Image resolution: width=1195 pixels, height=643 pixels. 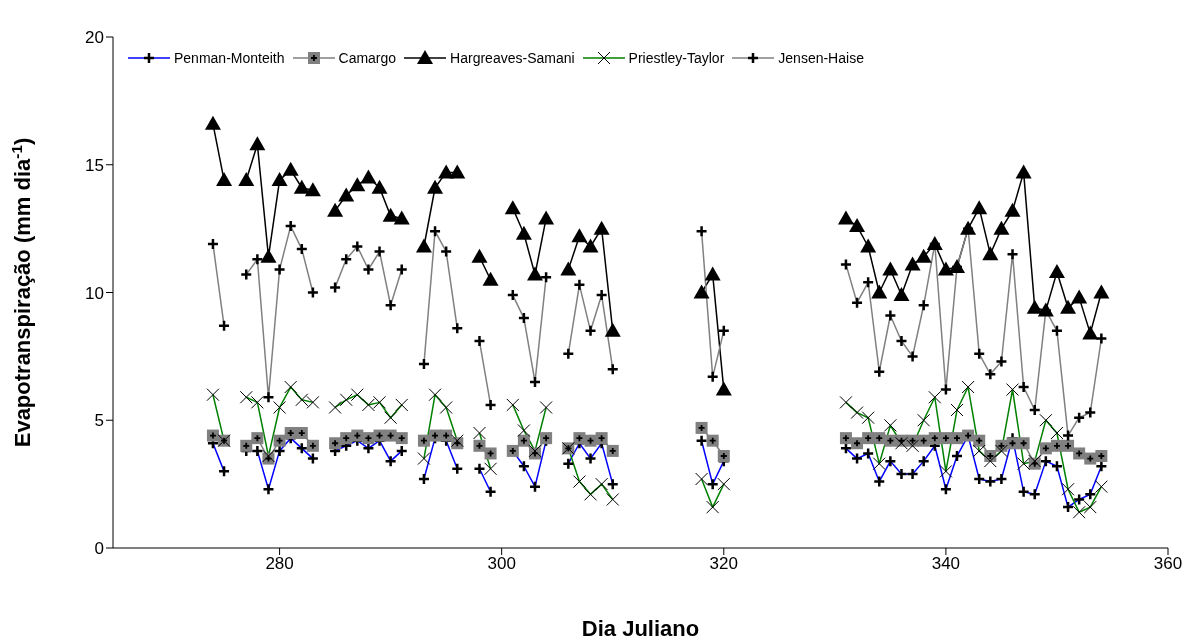 I want to click on y-tick-label: 10, so click(x=94, y=293).